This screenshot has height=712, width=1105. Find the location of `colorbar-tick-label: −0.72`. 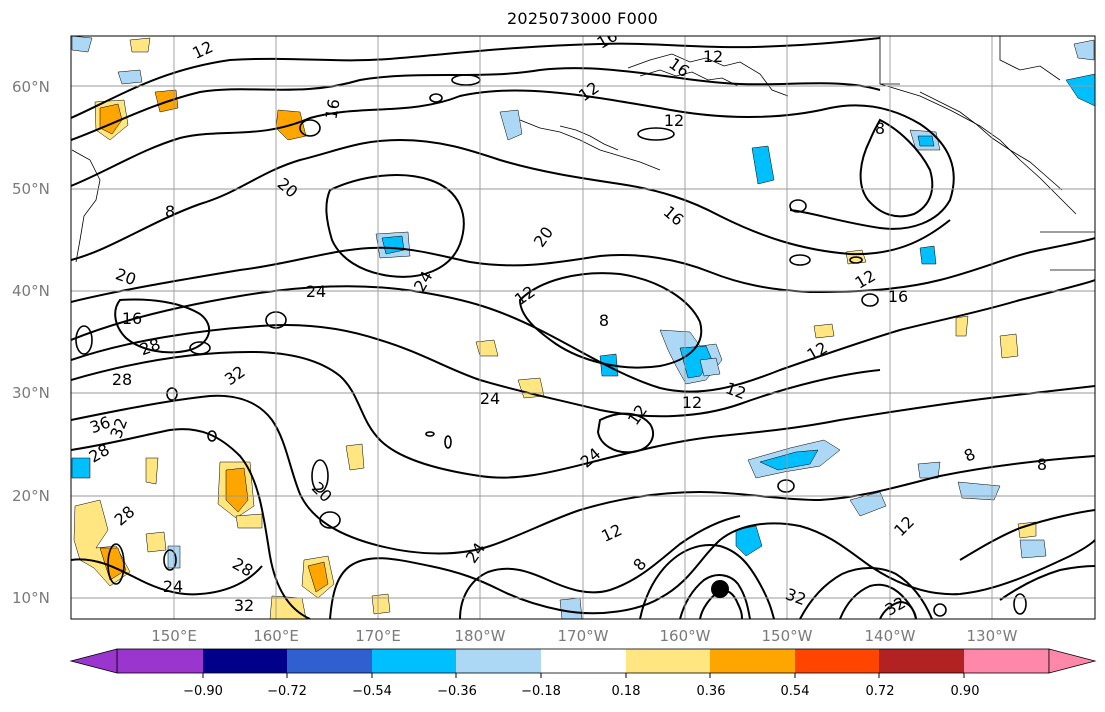

colorbar-tick-label: −0.72 is located at coordinates (287, 691).